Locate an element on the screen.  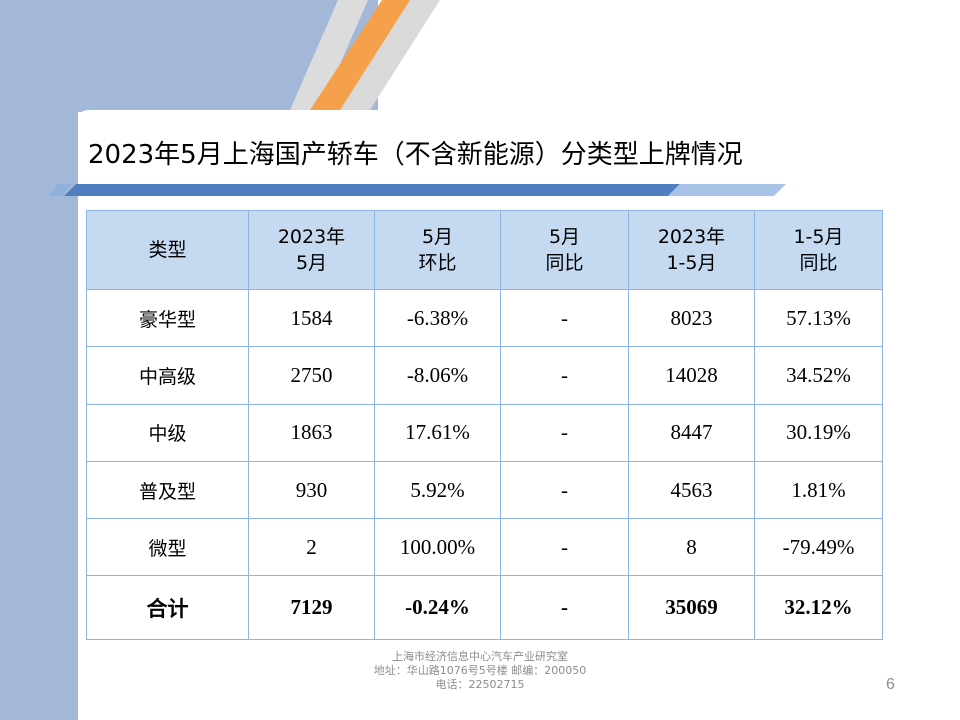
cell-mom: 17.61% is located at coordinates (437, 432).